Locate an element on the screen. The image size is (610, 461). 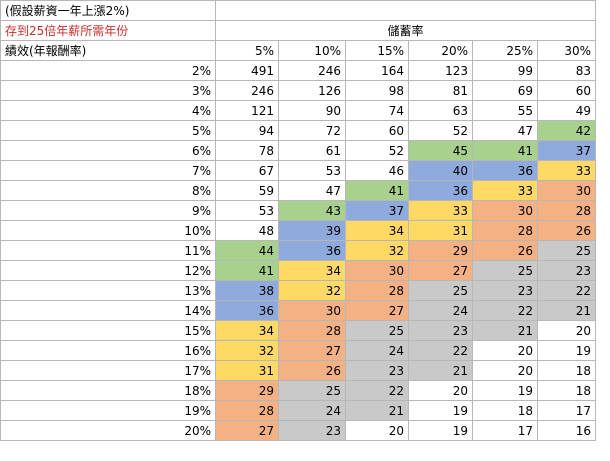
note-goal: 存到25倍年薪所需年份 is located at coordinates (108, 30).